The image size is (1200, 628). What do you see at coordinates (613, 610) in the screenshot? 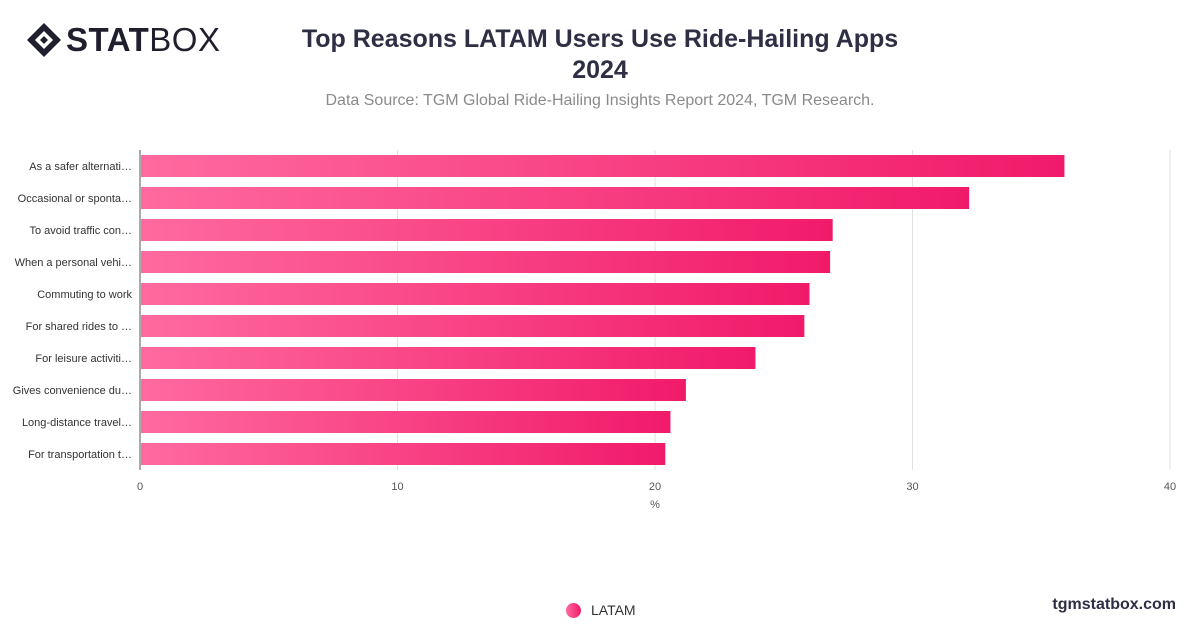
I see `legend-label: LATAM` at bounding box center [613, 610].